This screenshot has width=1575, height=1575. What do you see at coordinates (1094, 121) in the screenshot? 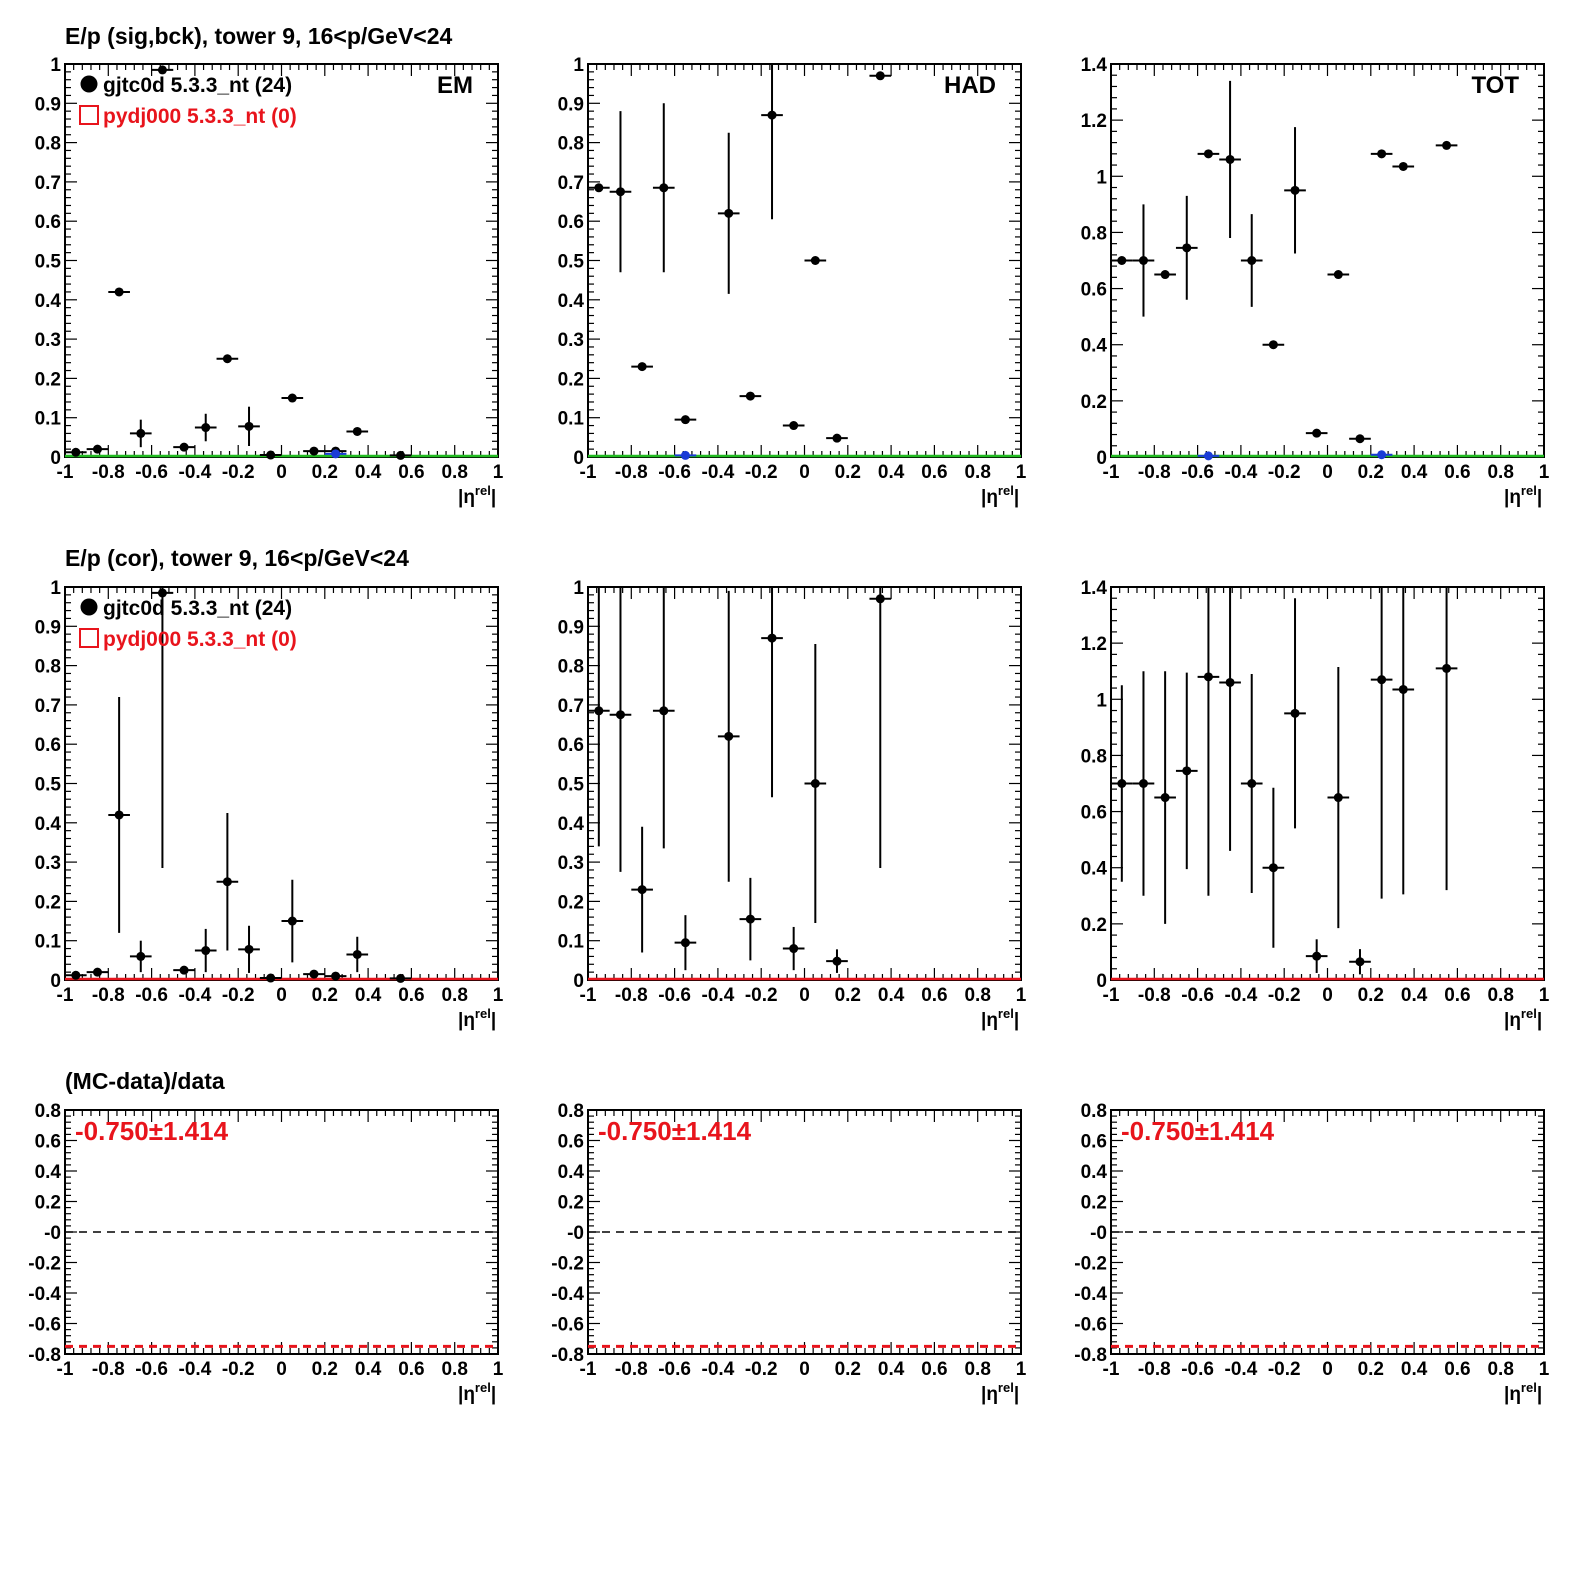
I see `y-tick-label: 1.2` at bounding box center [1094, 121].